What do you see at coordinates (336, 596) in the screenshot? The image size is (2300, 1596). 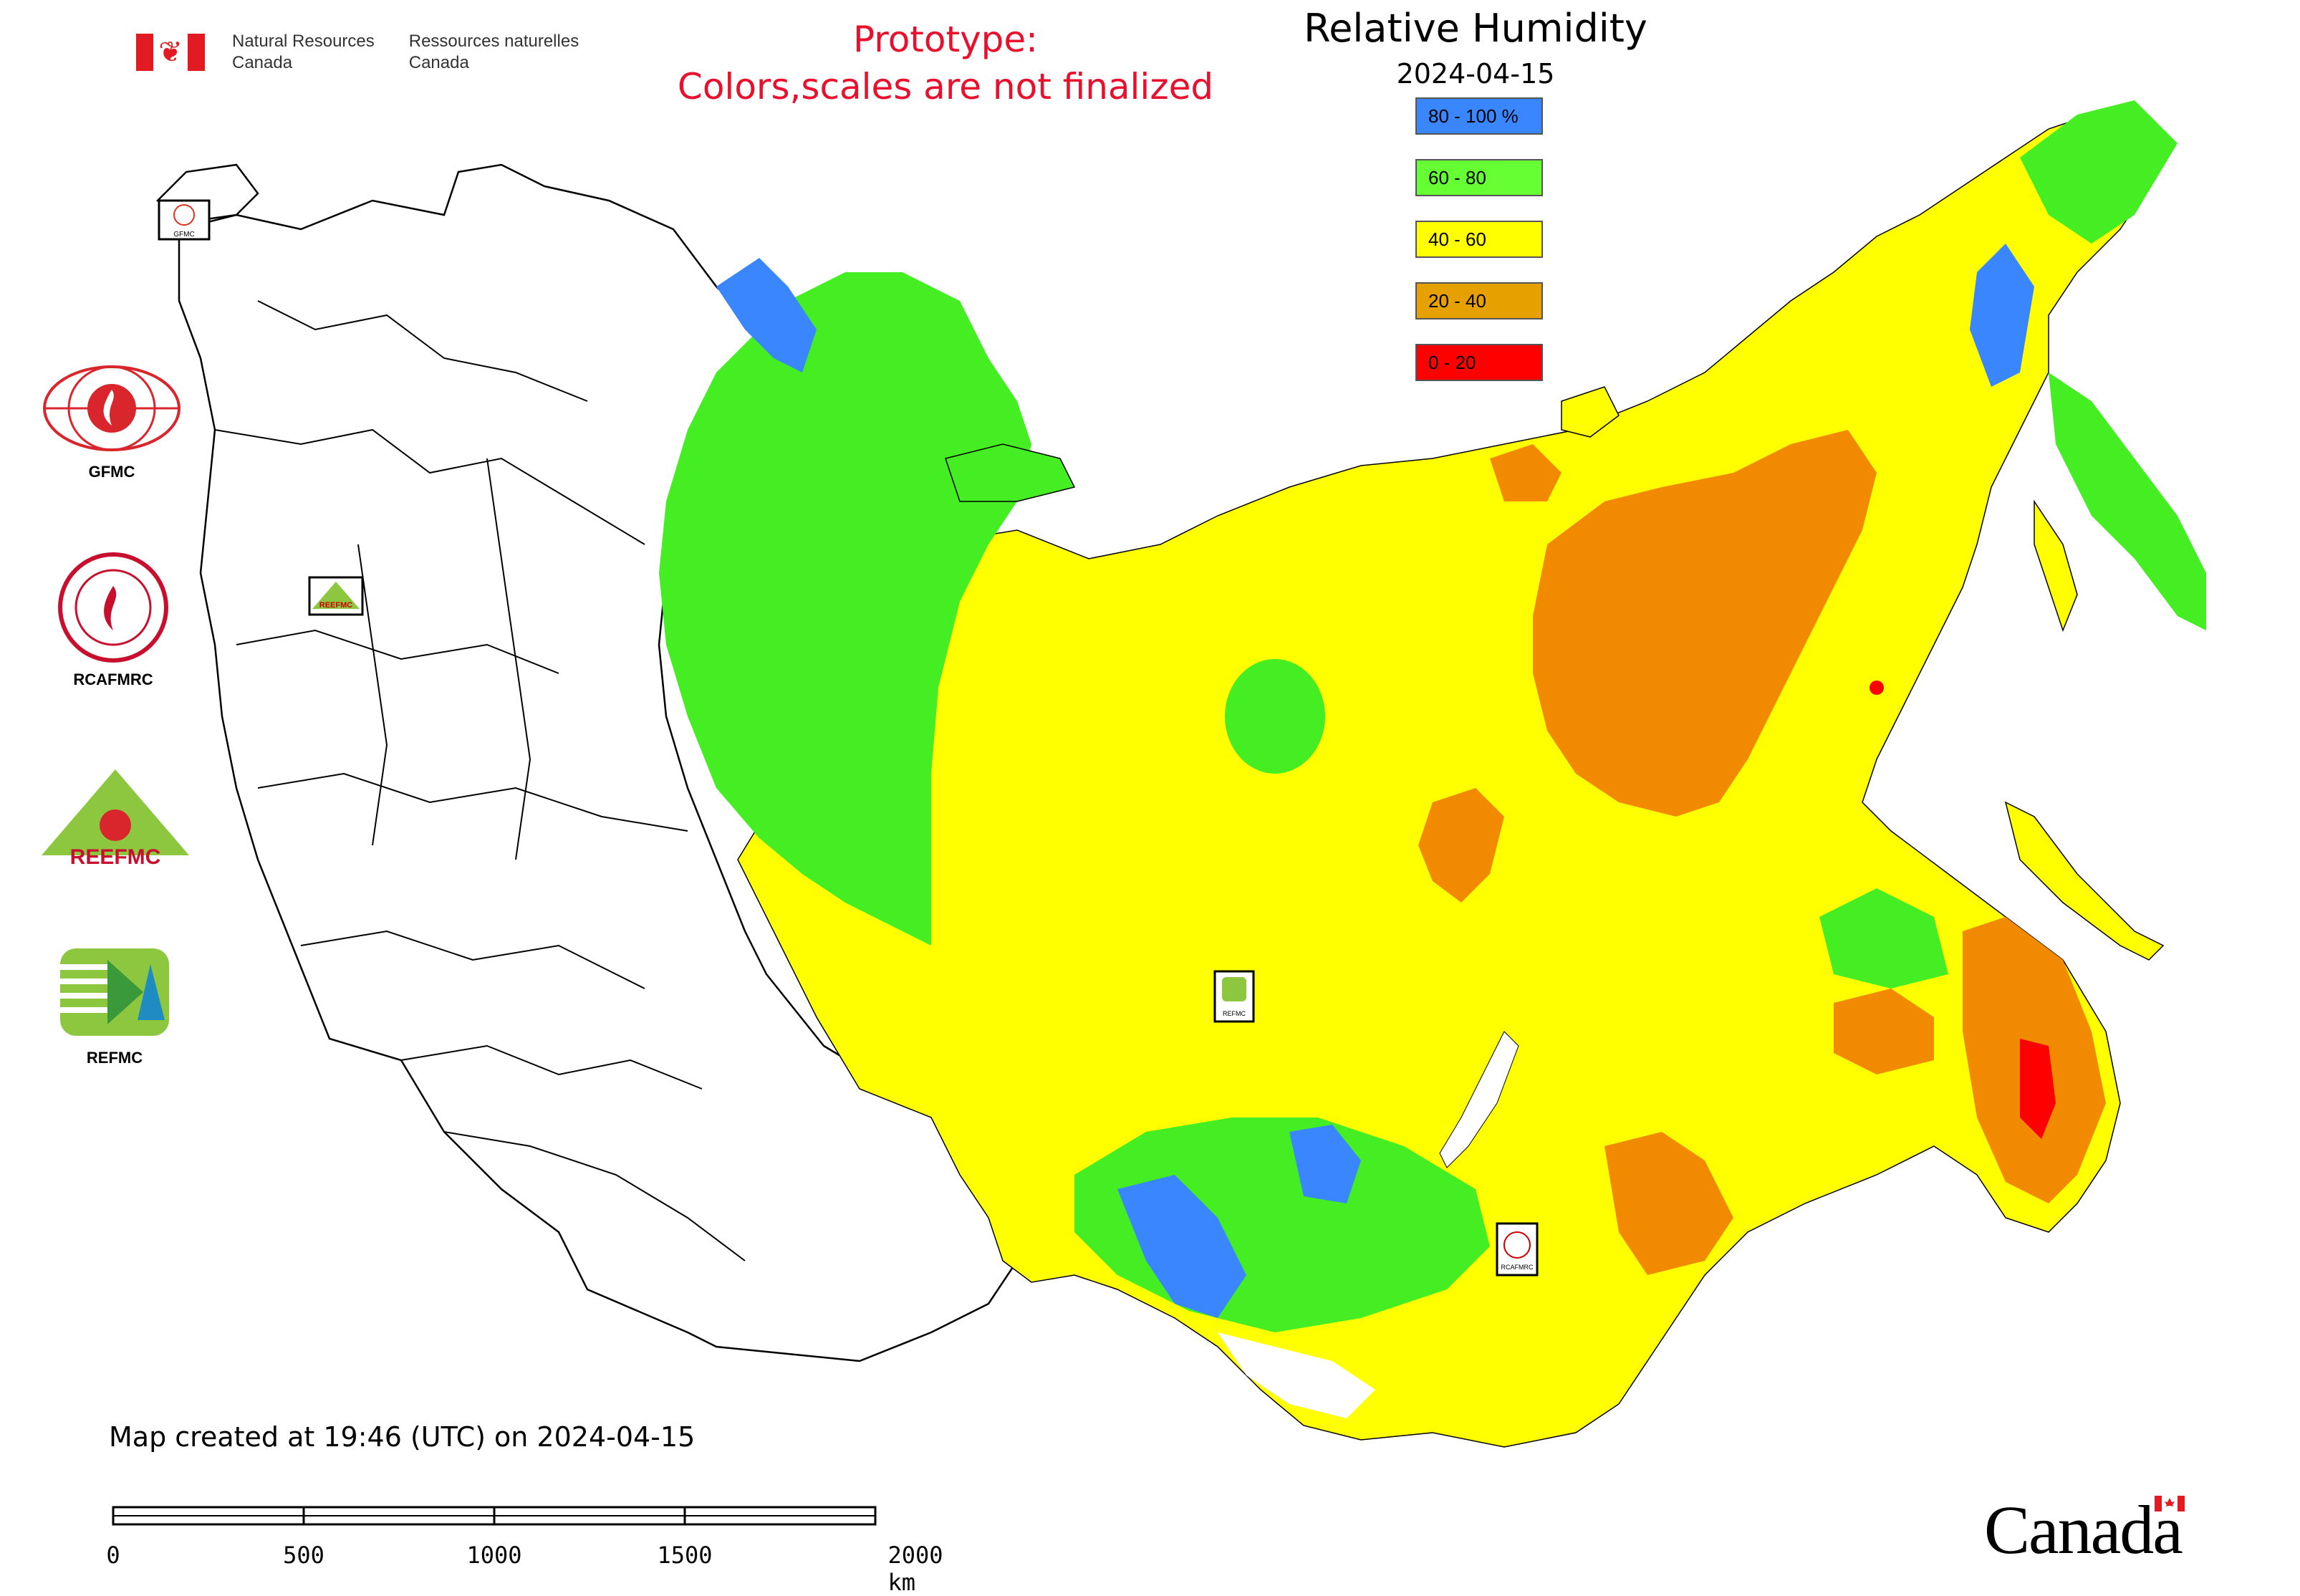 I see `reefmc-marker-icon: REEFMC` at bounding box center [336, 596].